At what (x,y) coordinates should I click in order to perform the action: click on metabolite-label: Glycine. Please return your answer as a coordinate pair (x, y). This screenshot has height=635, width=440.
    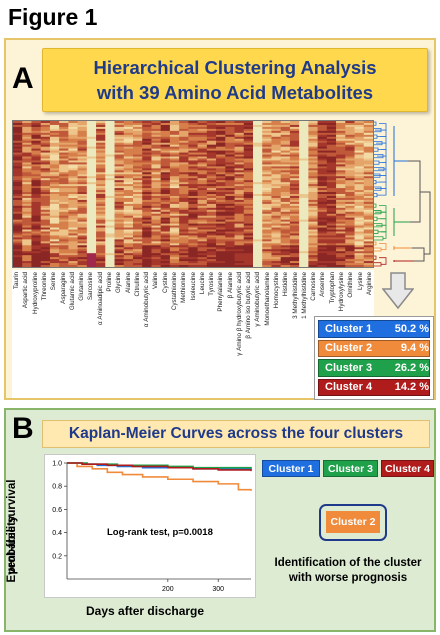
    Looking at the image, I should click on (119, 282).